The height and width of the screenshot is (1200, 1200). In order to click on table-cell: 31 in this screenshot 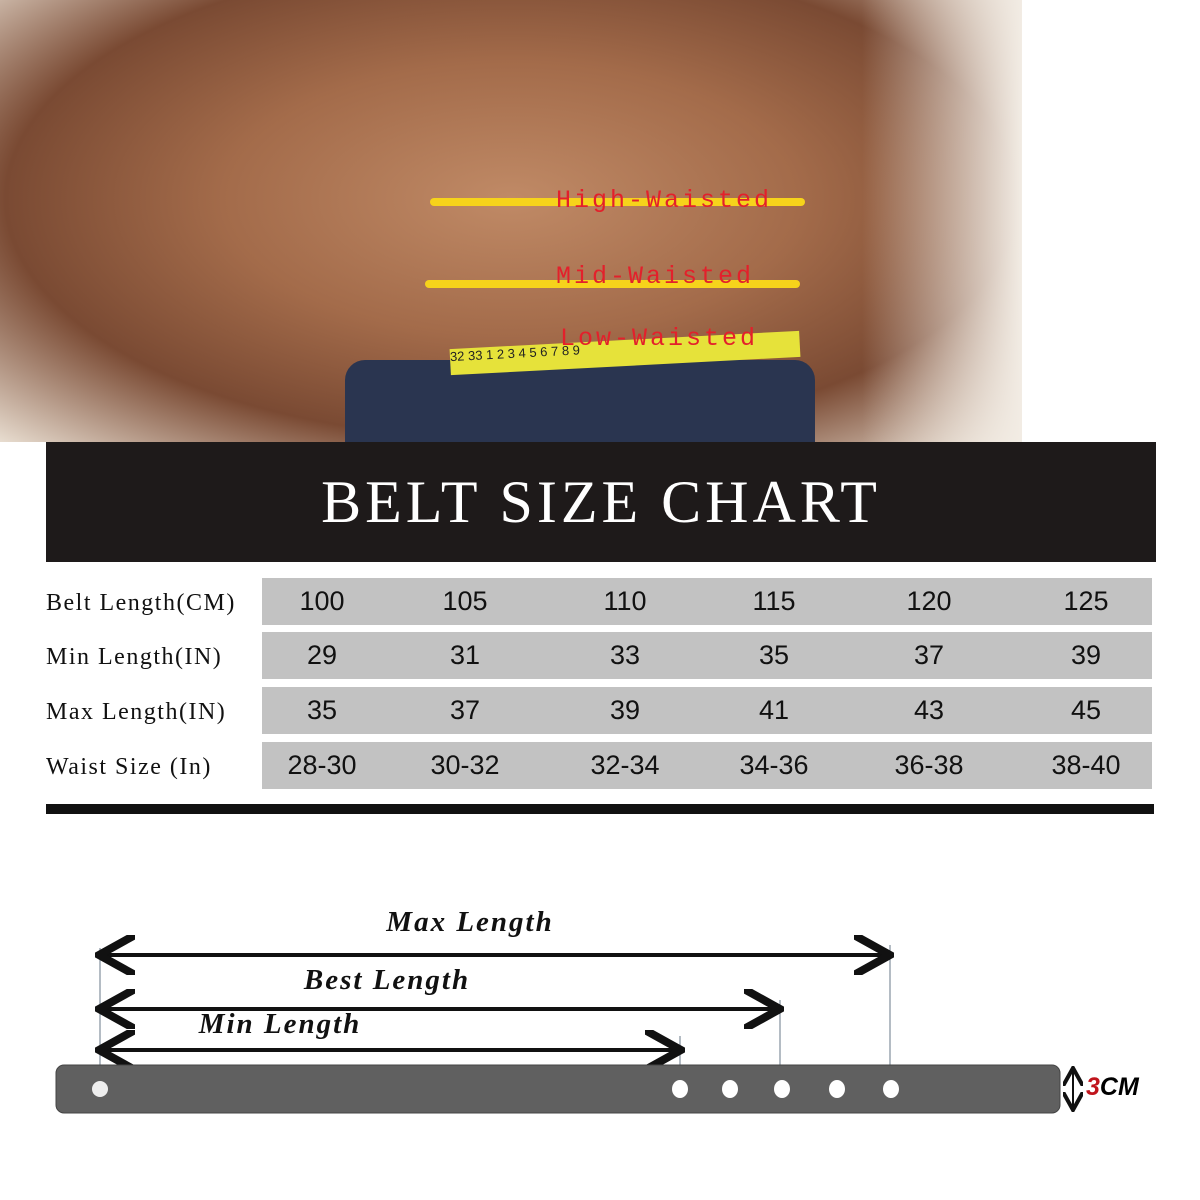, I will do `click(465, 655)`.